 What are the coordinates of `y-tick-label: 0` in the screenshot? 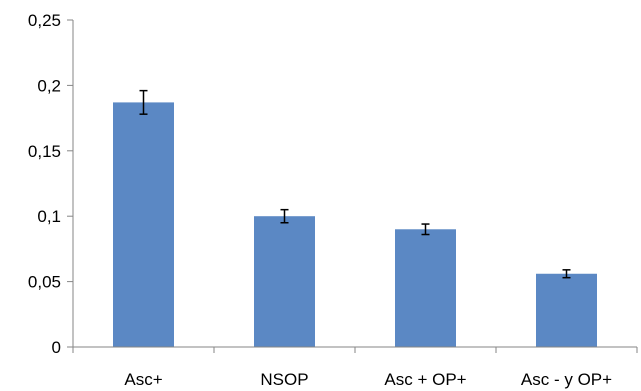 It's located at (56, 347).